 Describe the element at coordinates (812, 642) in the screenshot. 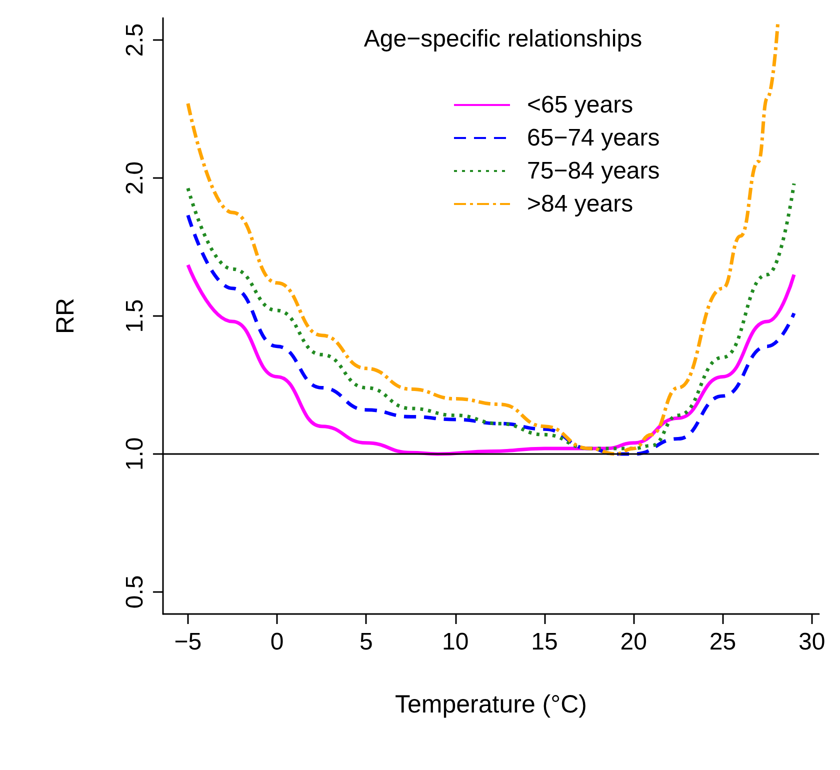

I see `x-tick-label: 30` at that location.